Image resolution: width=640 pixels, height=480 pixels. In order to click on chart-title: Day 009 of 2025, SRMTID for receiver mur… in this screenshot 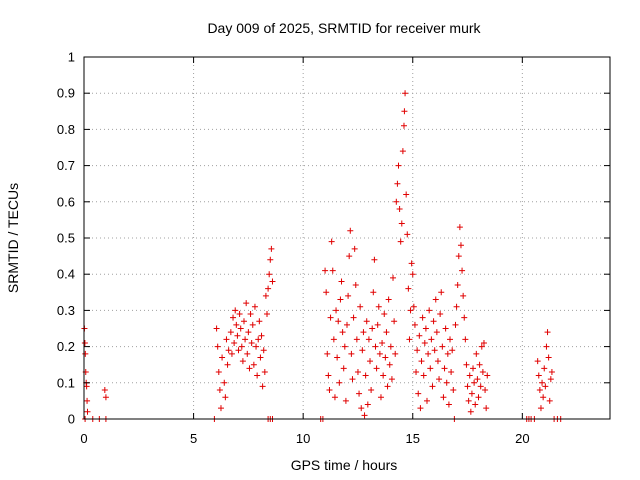, I will do `click(344, 28)`.